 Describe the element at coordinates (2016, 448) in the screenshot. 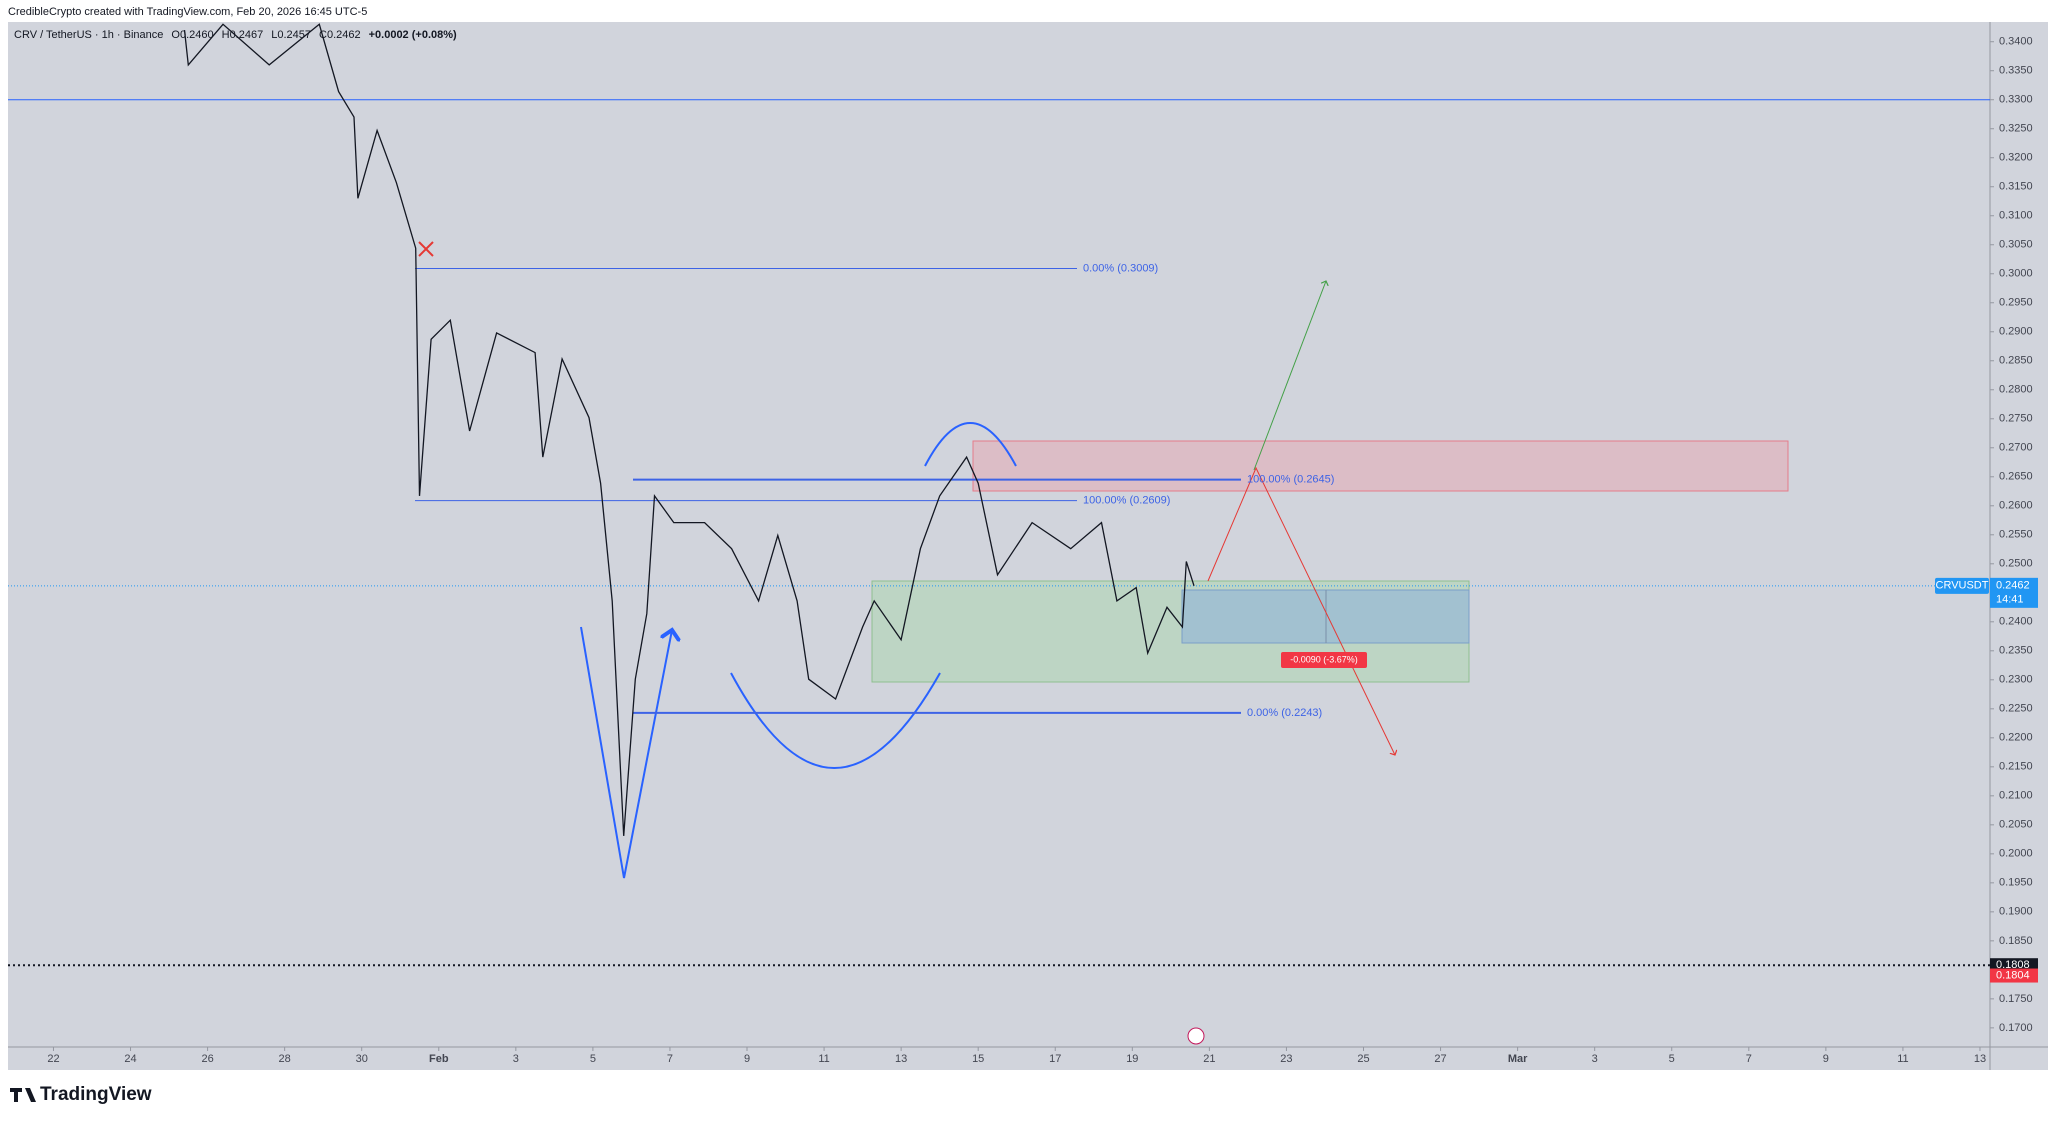

I see `y-tick-label: 0.2700` at that location.